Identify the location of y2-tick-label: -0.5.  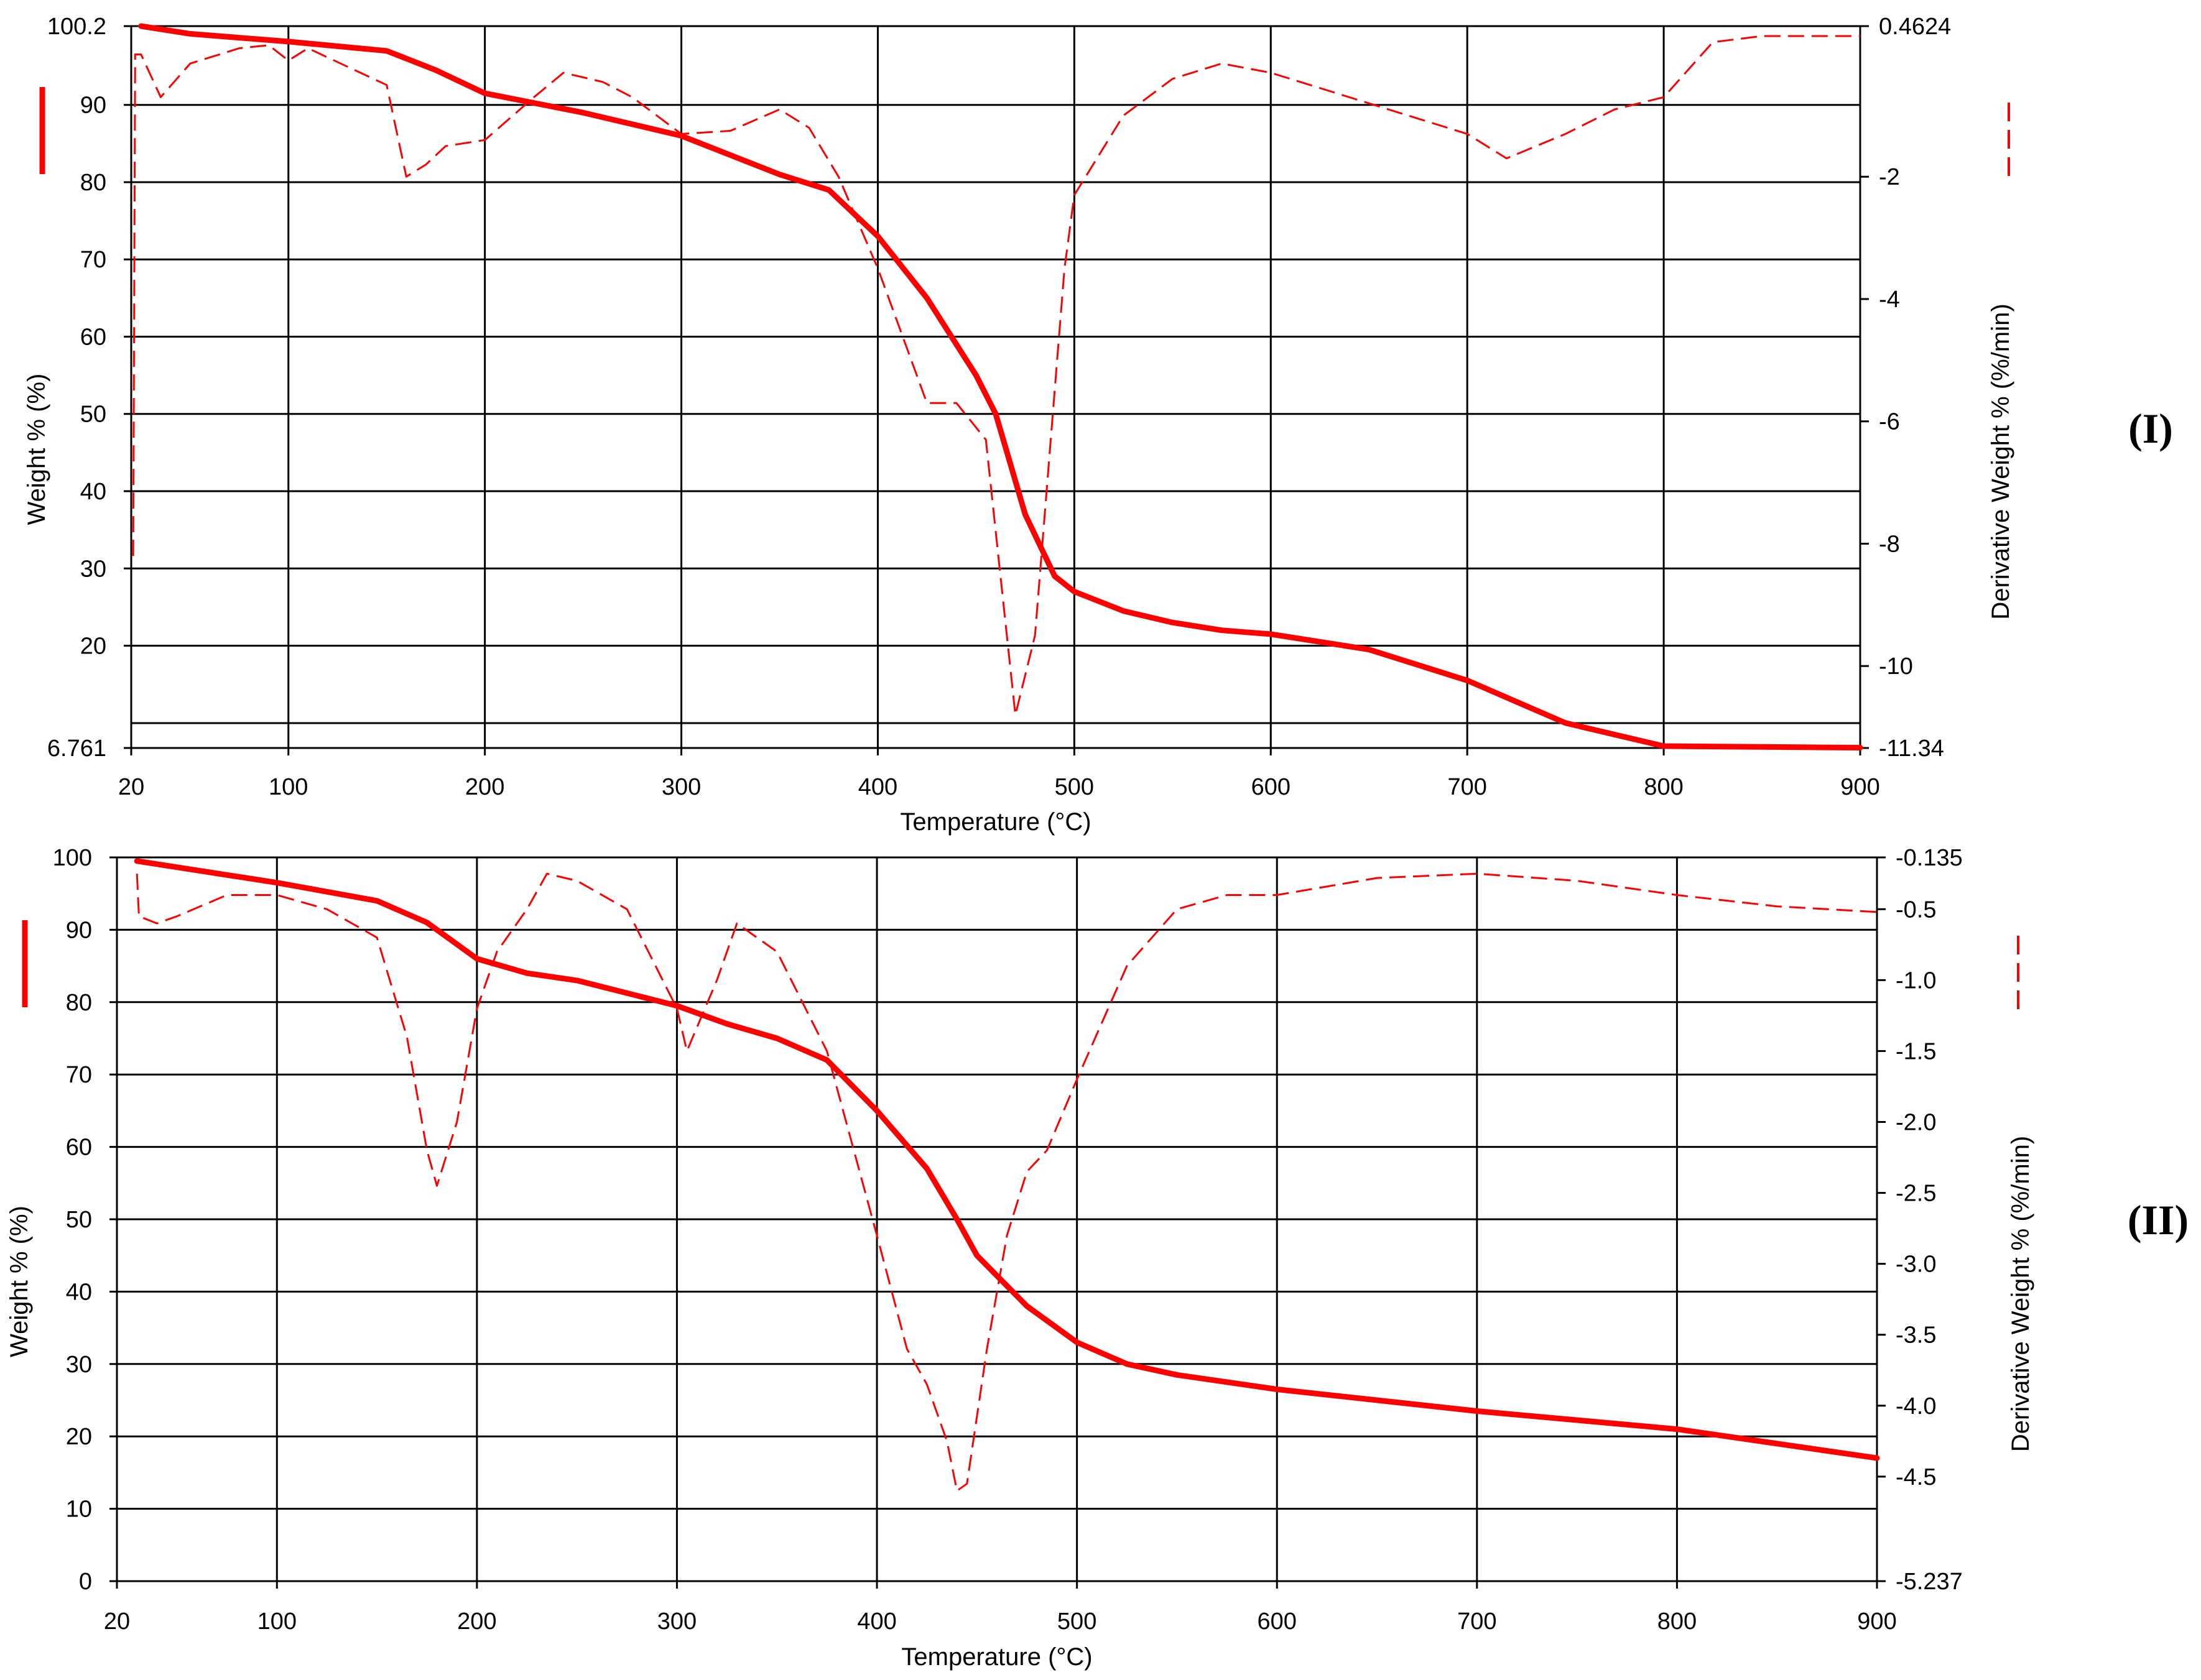
(1916, 910).